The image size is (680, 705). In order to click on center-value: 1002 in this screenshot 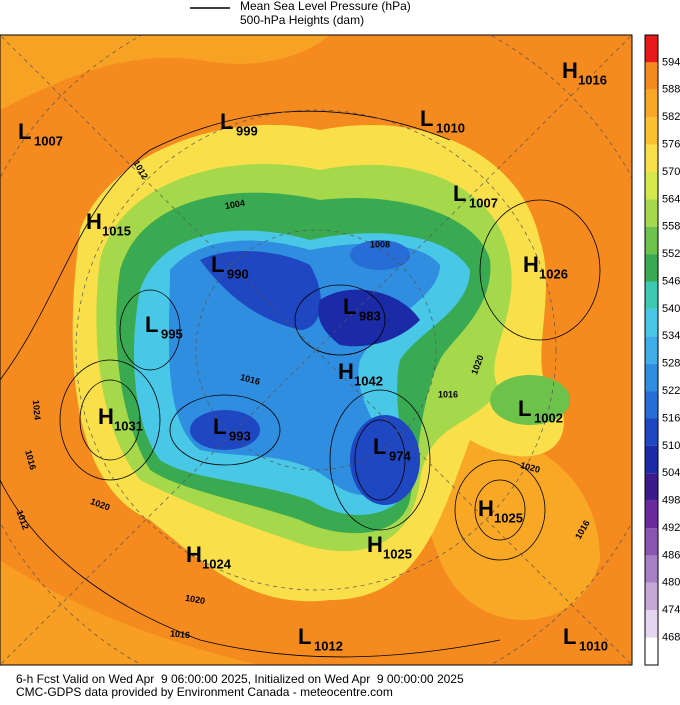, I will do `click(548, 417)`.